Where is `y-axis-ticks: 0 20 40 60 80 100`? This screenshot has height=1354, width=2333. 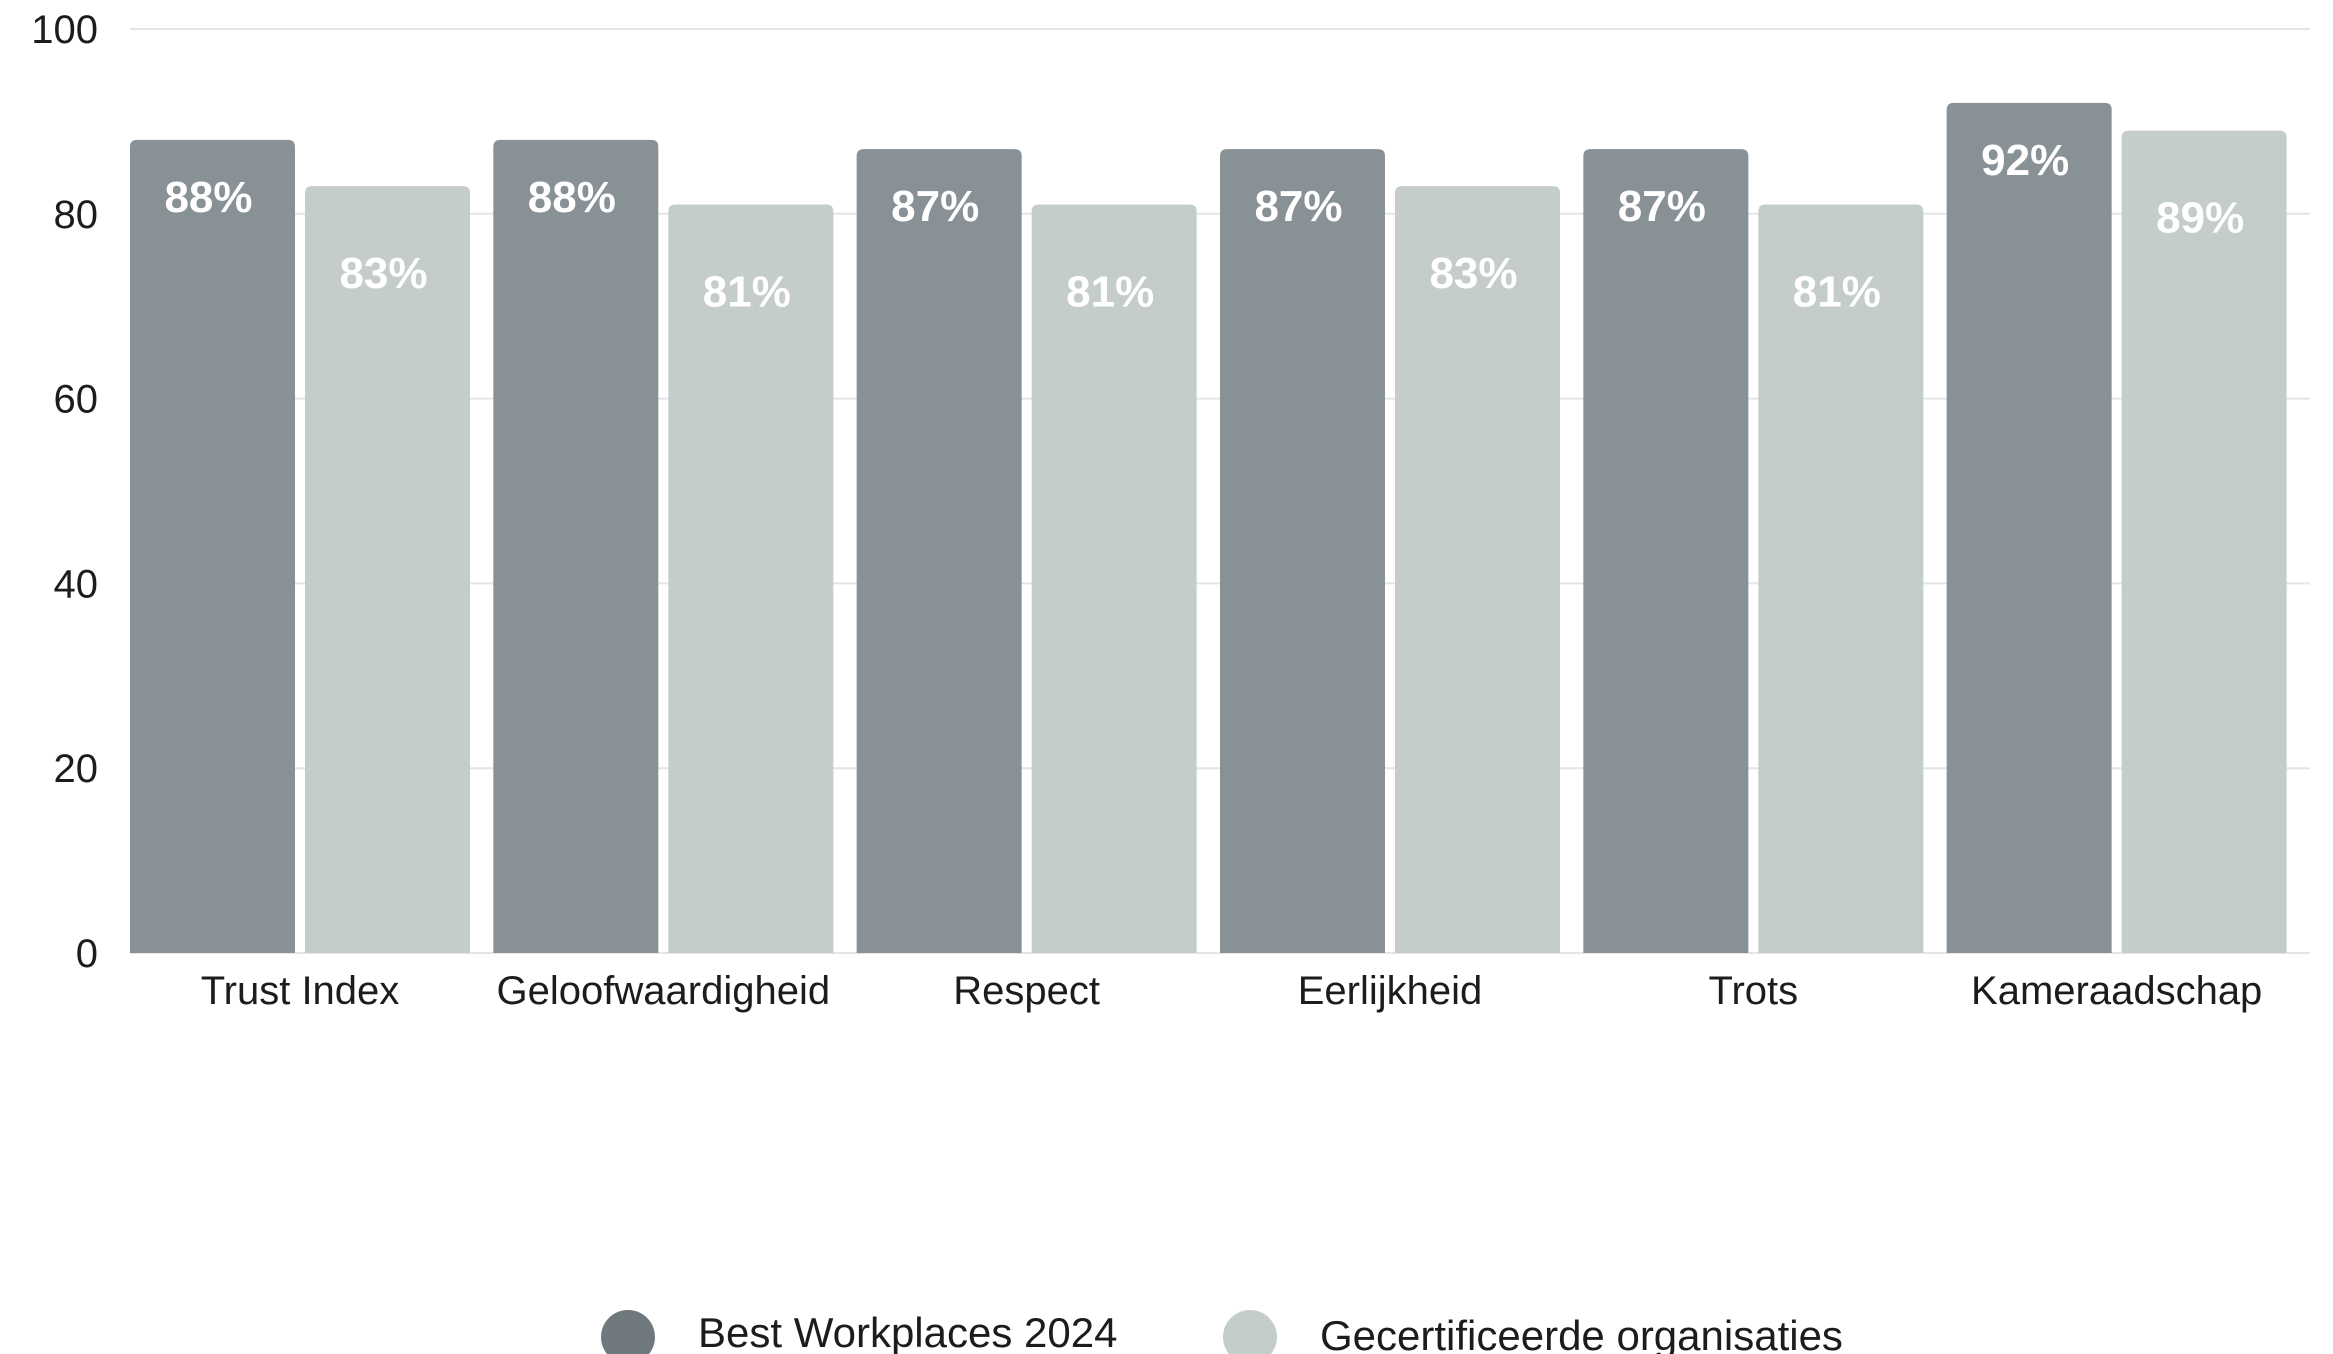
y-axis-ticks: 0 20 40 60 80 100 is located at coordinates (64, 492).